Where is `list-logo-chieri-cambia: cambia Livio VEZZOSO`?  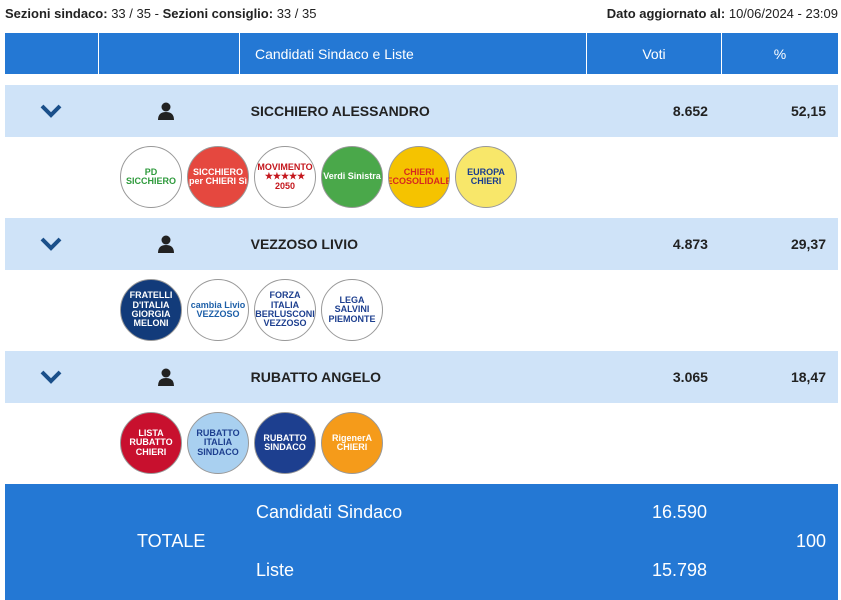 list-logo-chieri-cambia: cambia Livio VEZZOSO is located at coordinates (218, 310).